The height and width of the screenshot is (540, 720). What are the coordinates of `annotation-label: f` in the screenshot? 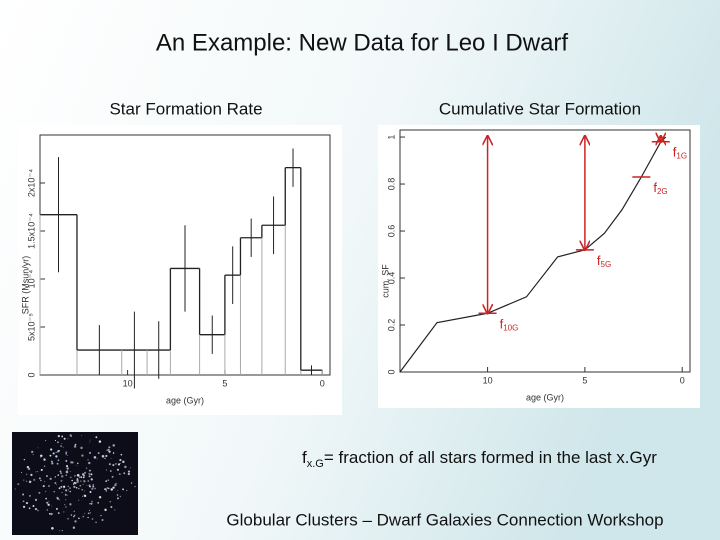 It's located at (675, 152).